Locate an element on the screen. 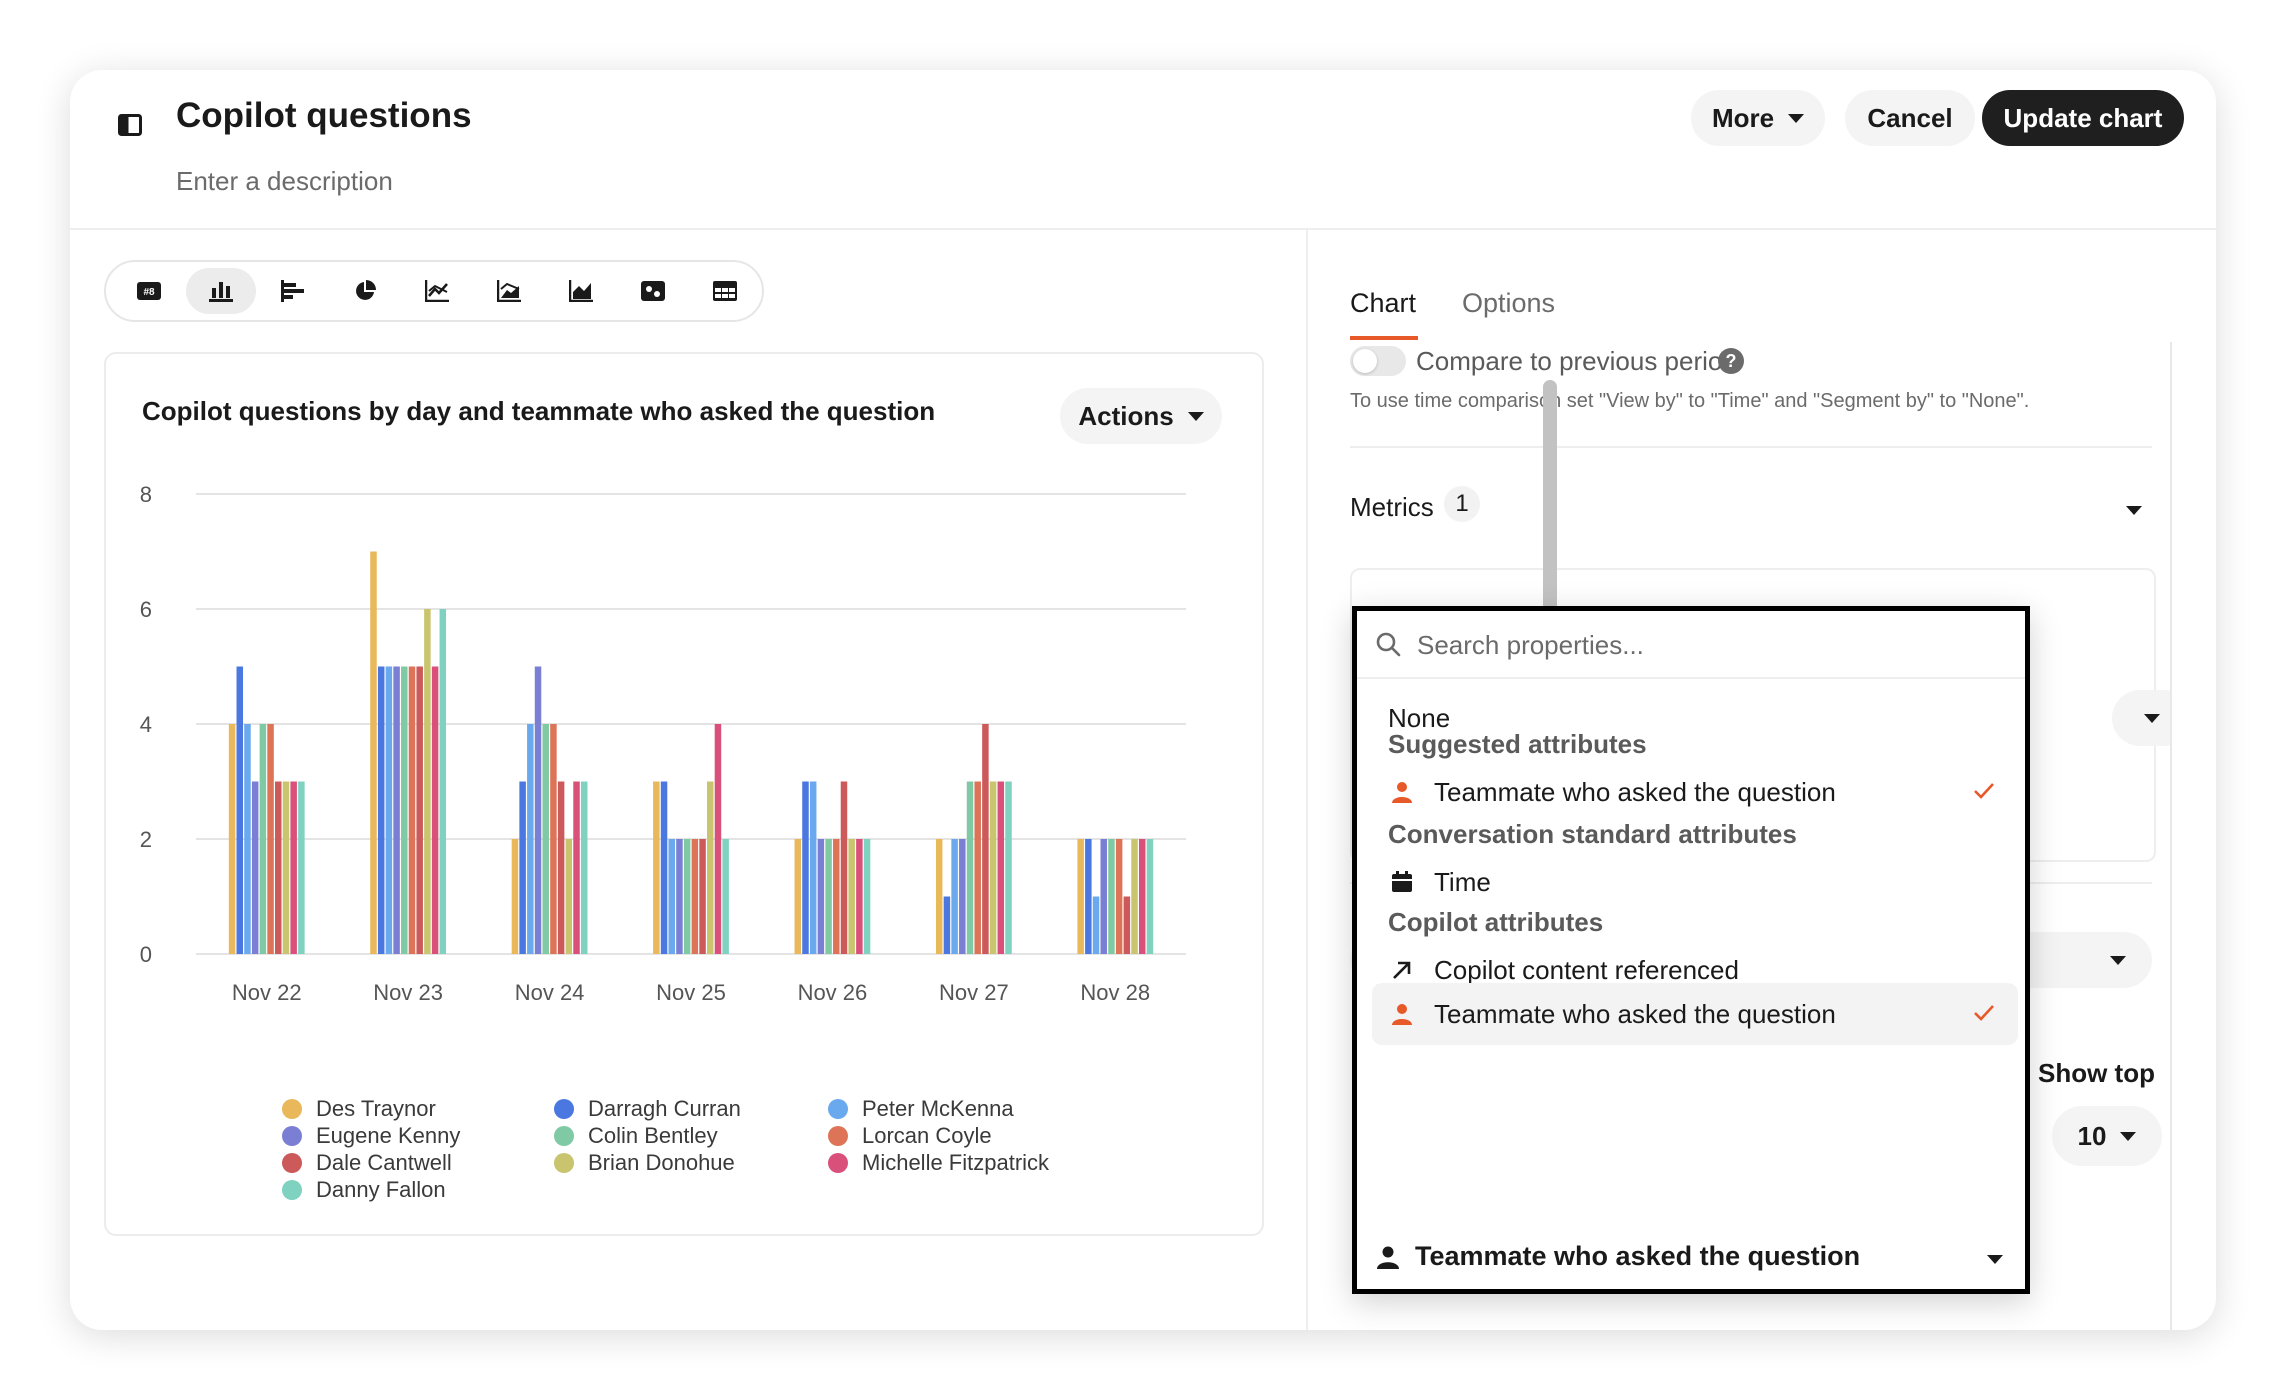 This screenshot has height=1396, width=2278. metrics-collapse-icon is located at coordinates (2134, 511).